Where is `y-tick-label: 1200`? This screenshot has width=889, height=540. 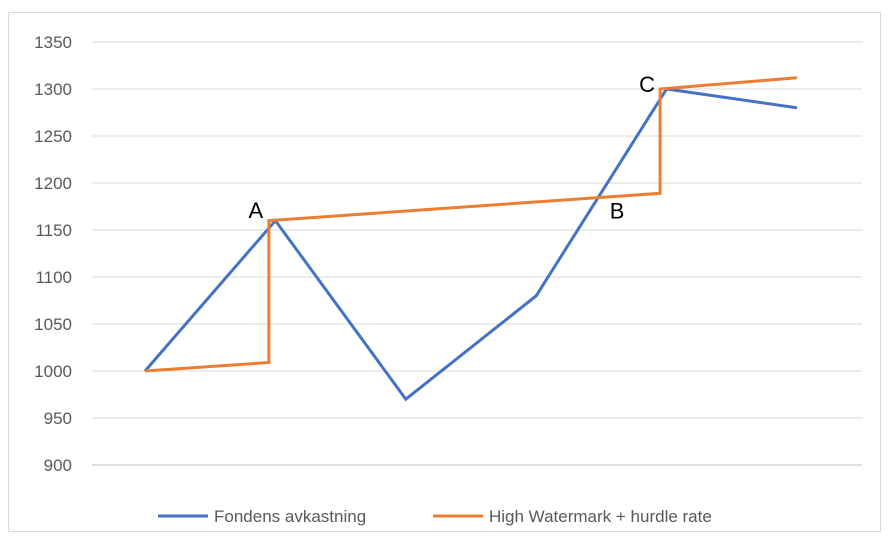 y-tick-label: 1200 is located at coordinates (53, 183).